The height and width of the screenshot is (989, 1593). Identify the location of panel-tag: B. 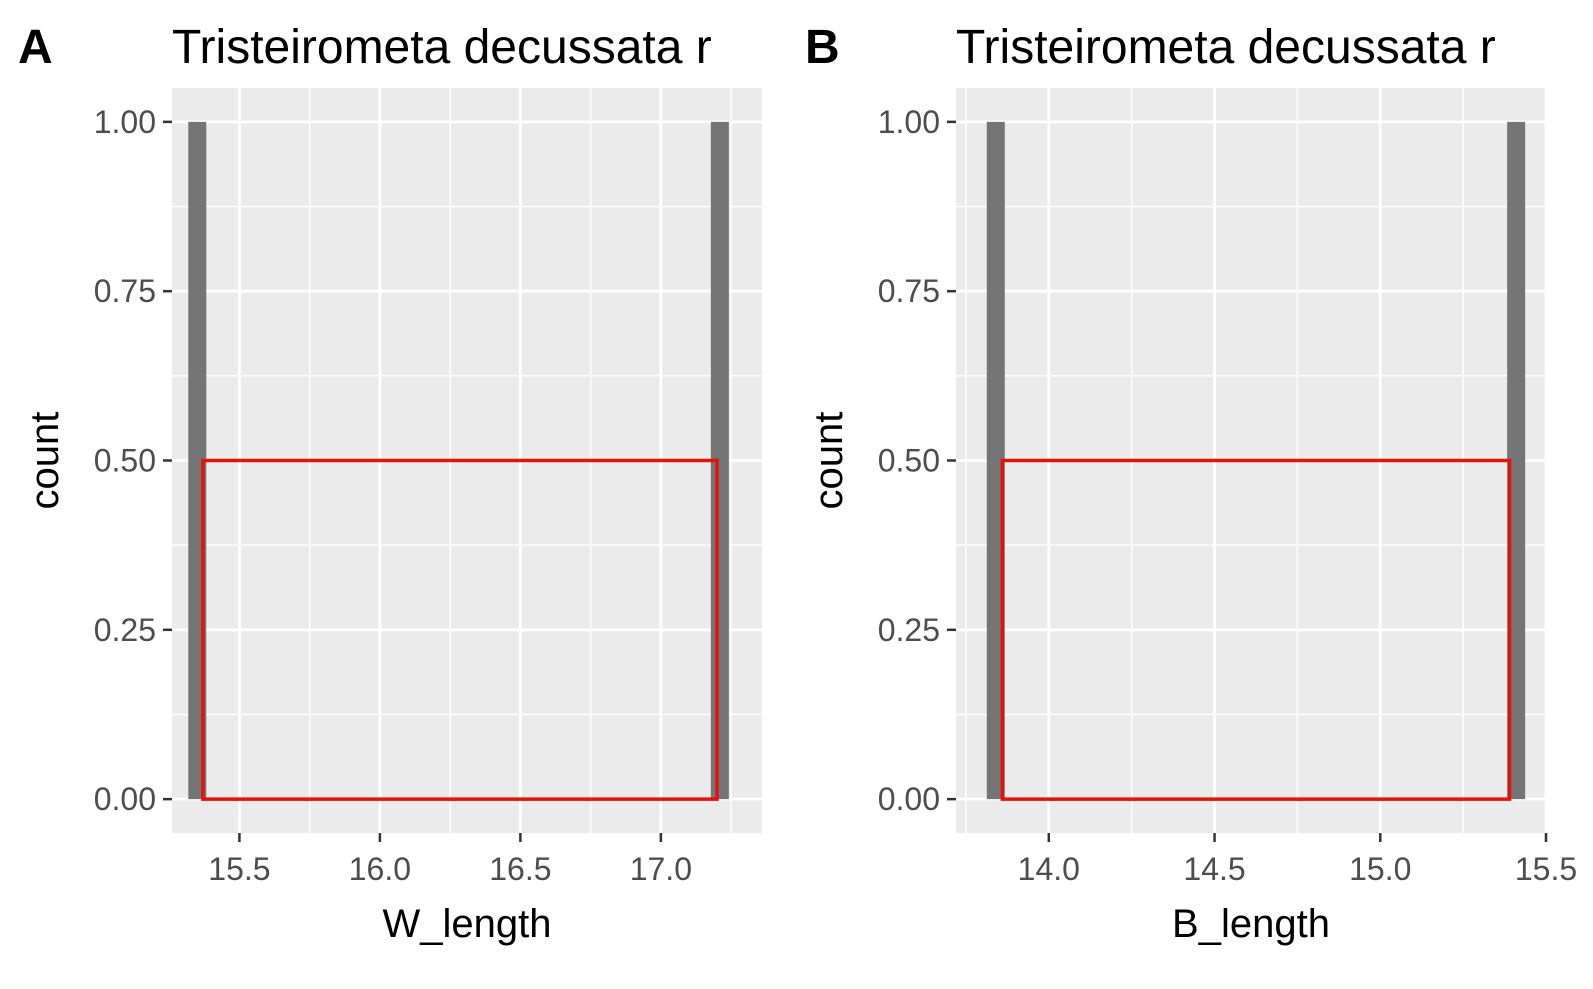
(822, 47).